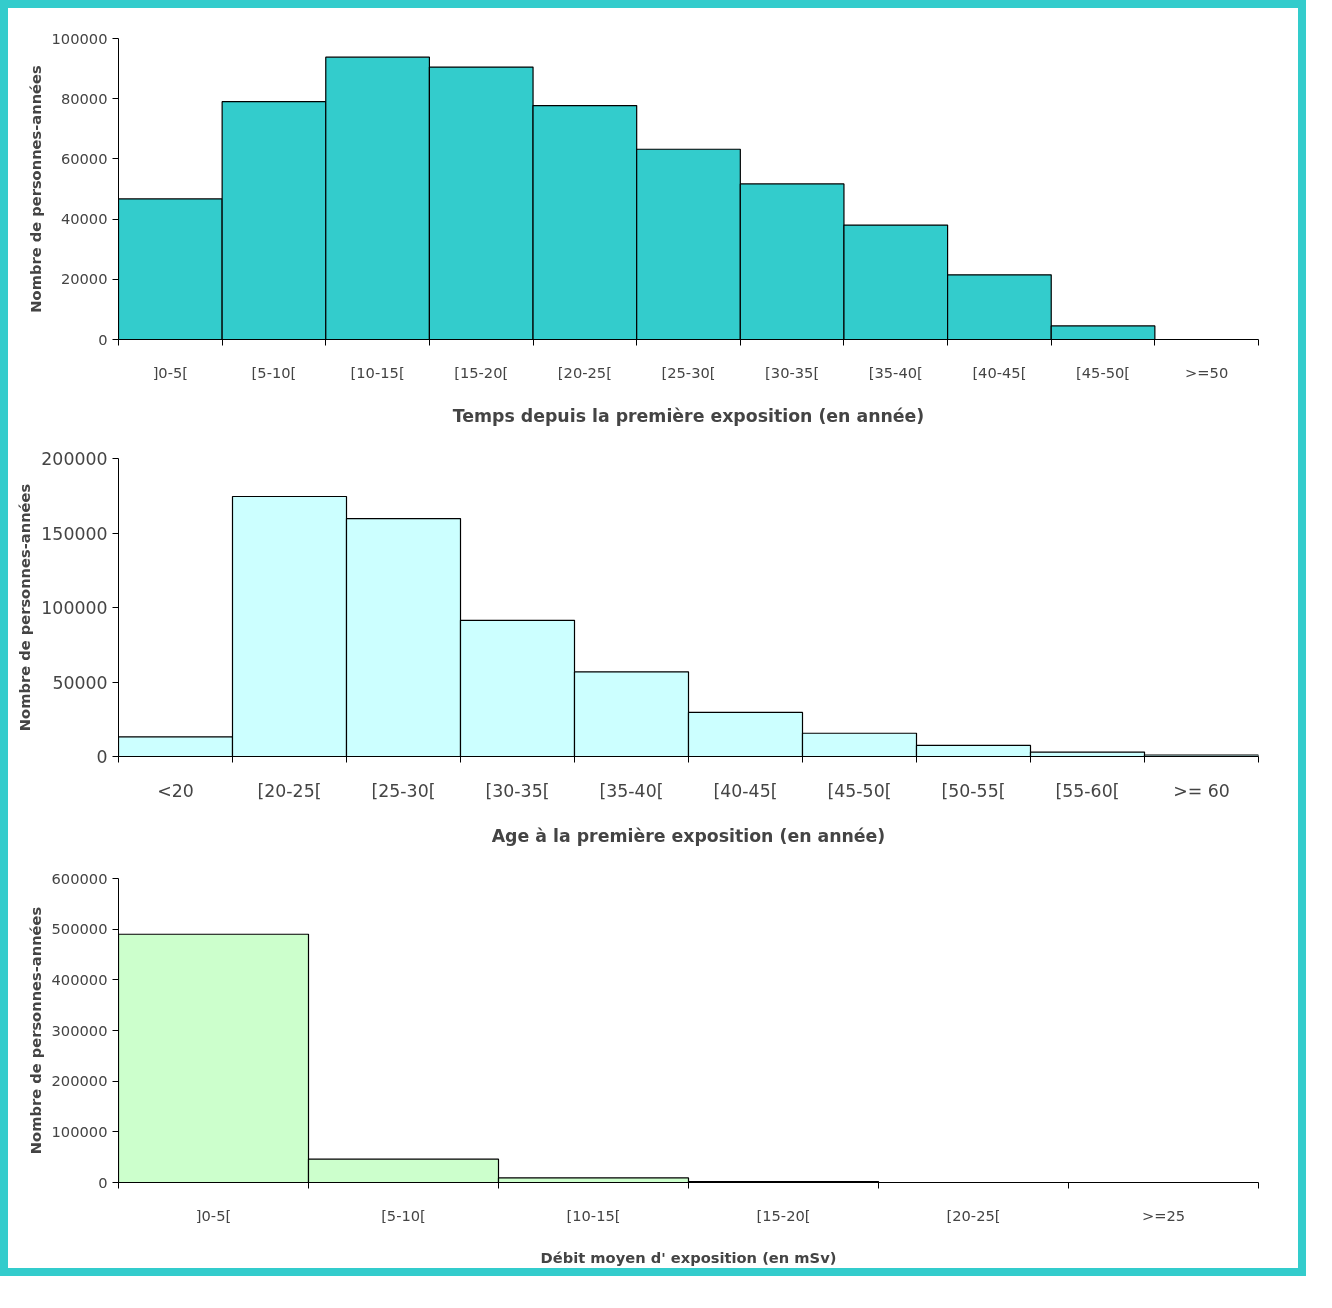 Image resolution: width=1332 pixels, height=1308 pixels. What do you see at coordinates (84, 279) in the screenshot?
I see `y-tick-label: 20000` at bounding box center [84, 279].